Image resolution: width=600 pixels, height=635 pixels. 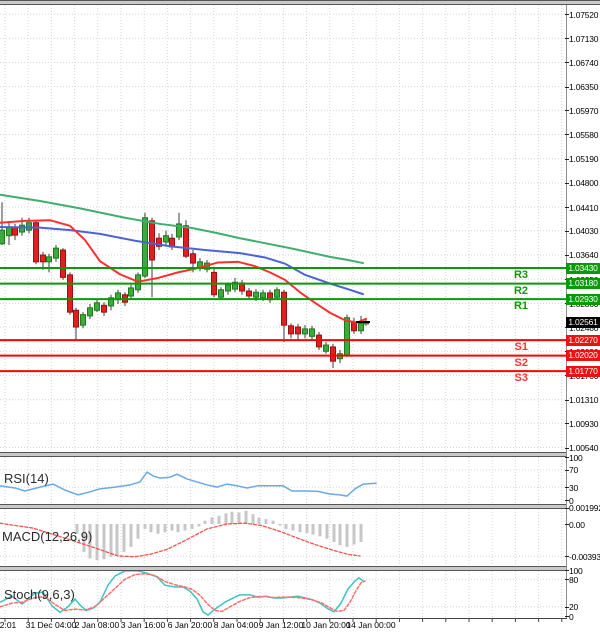 What do you see at coordinates (97, 625) in the screenshot?
I see `time-tick-label: 2 Jan 08:00` at bounding box center [97, 625].